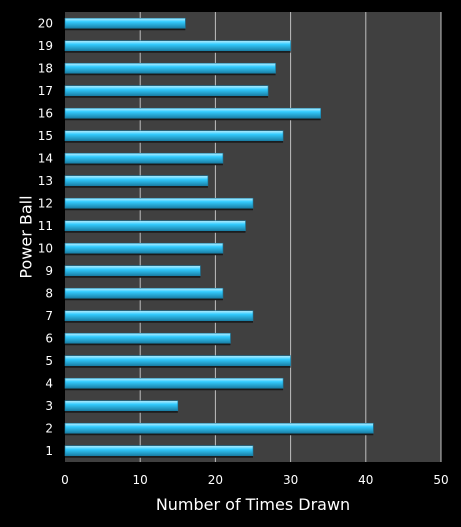 This screenshot has height=527, width=461. Describe the element at coordinates (45, 136) in the screenshot. I see `y-tick-label: 15` at that location.